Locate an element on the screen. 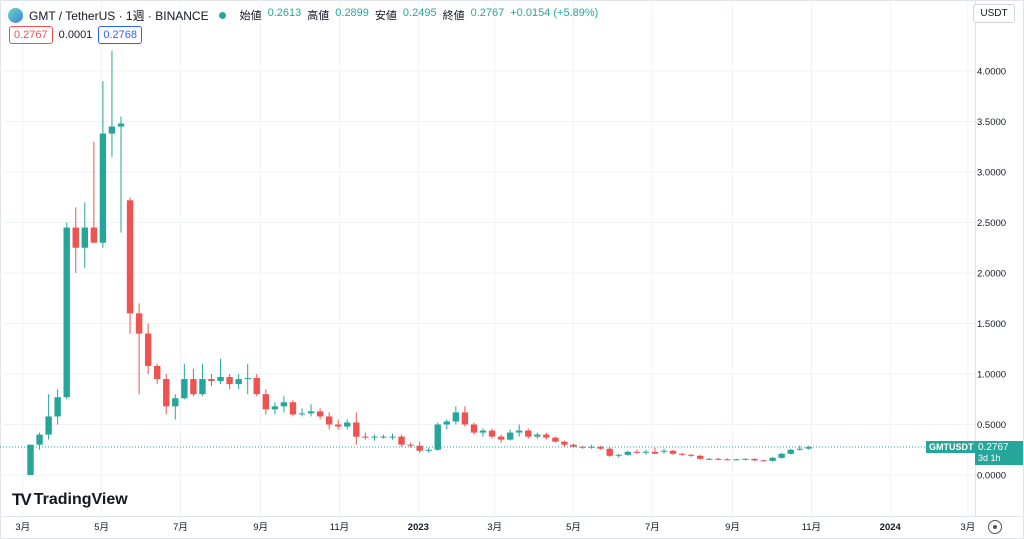 This screenshot has width=1024, height=539. change-value: +0.0154 (+5.89%) is located at coordinates (554, 13).